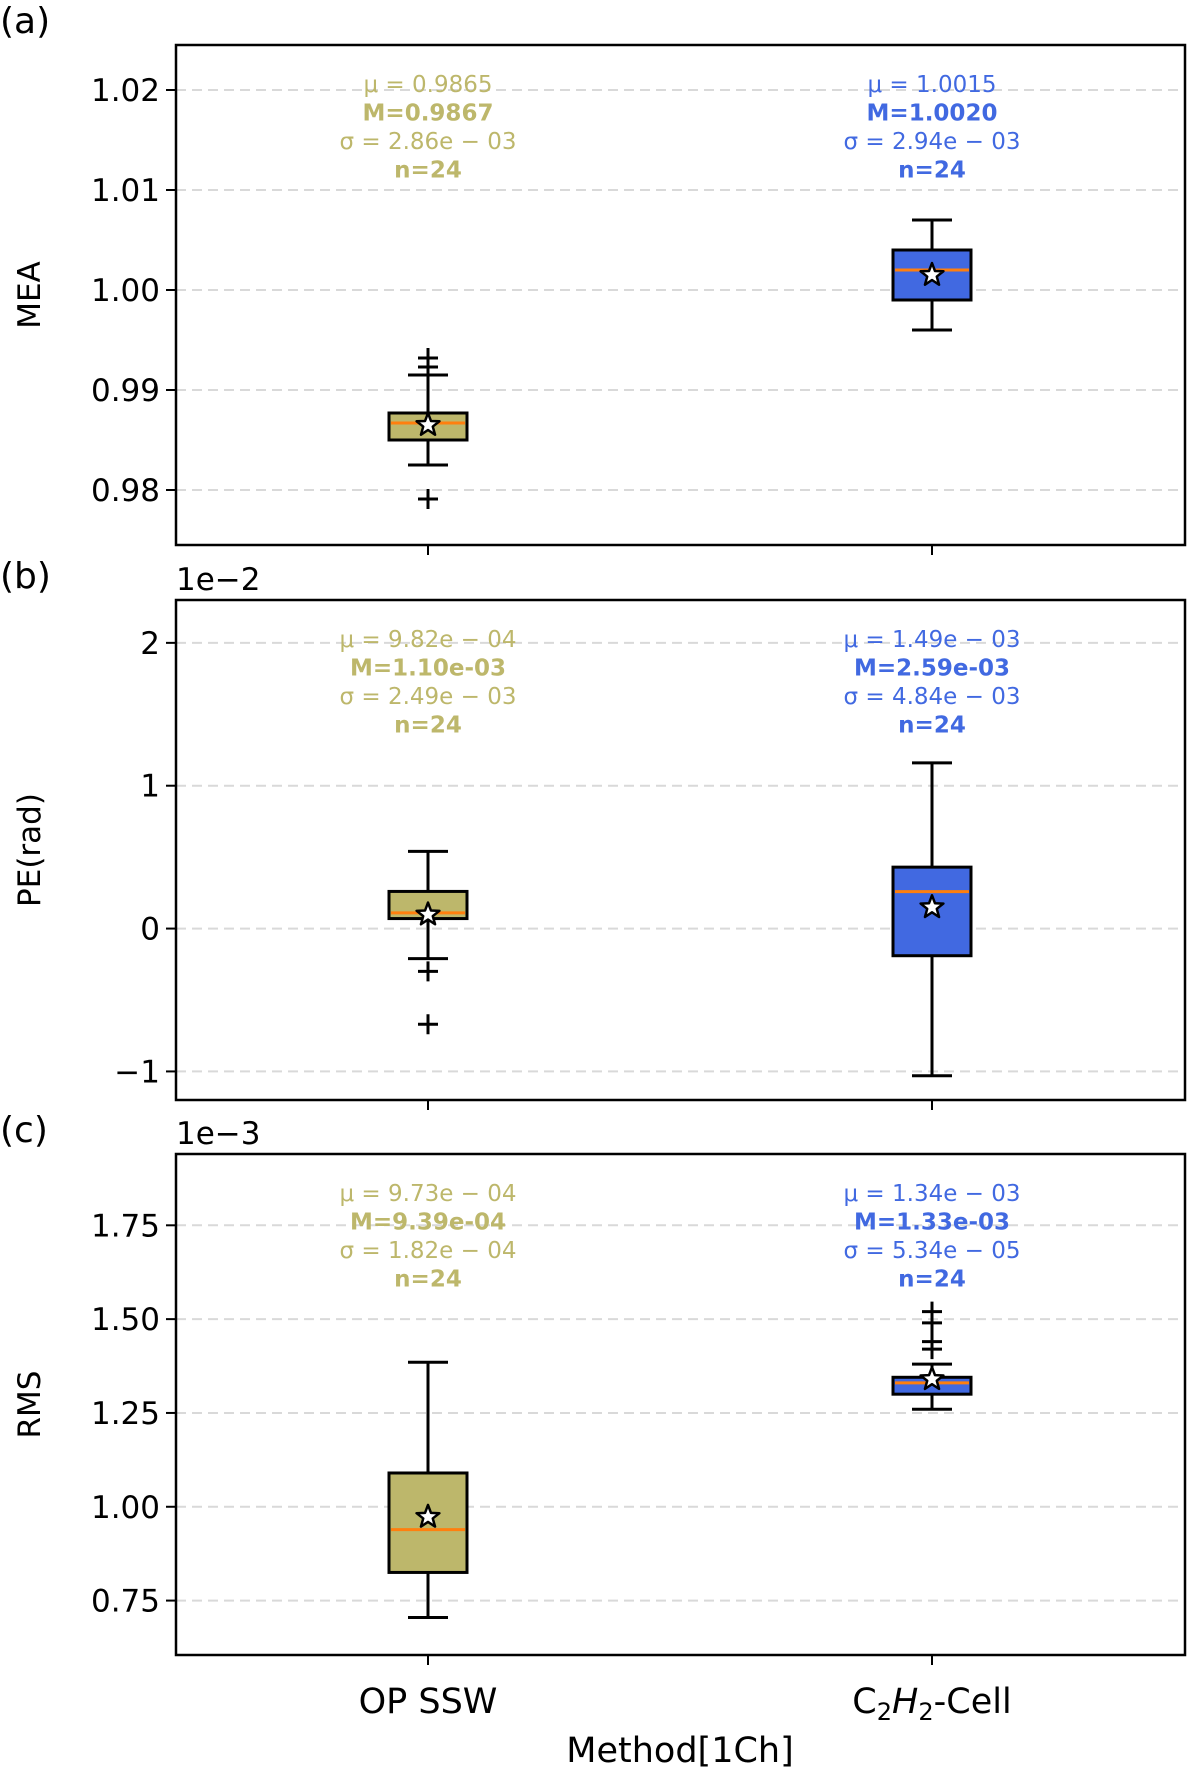 The image size is (1188, 1775). I want to click on y-tick-label: 2, so click(150, 644).